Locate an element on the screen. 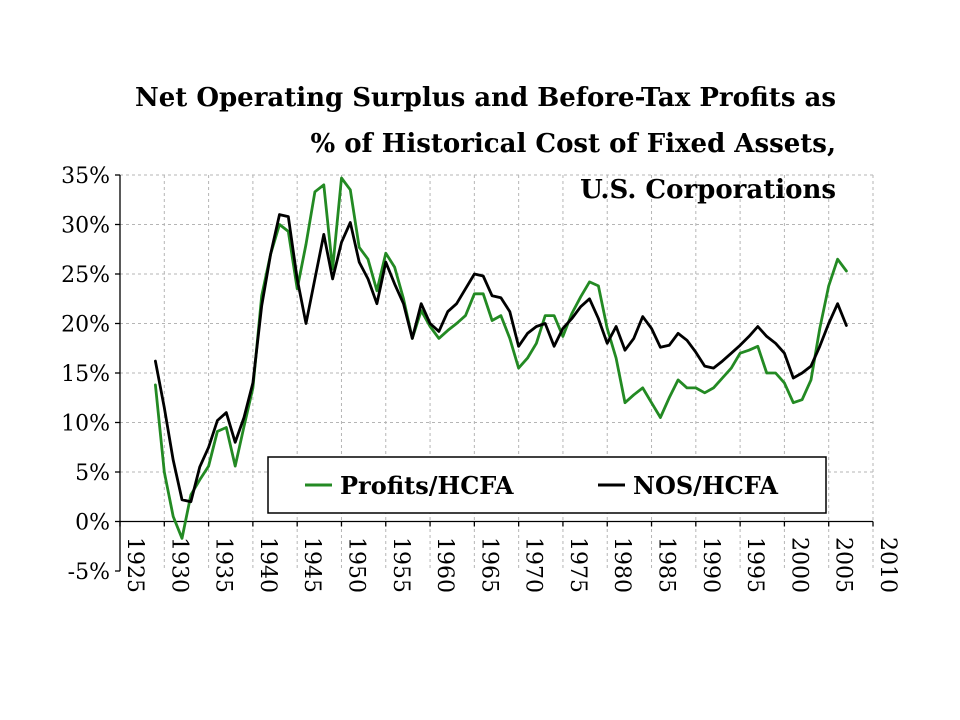  y-tick-label: -5% is located at coordinates (89, 572).